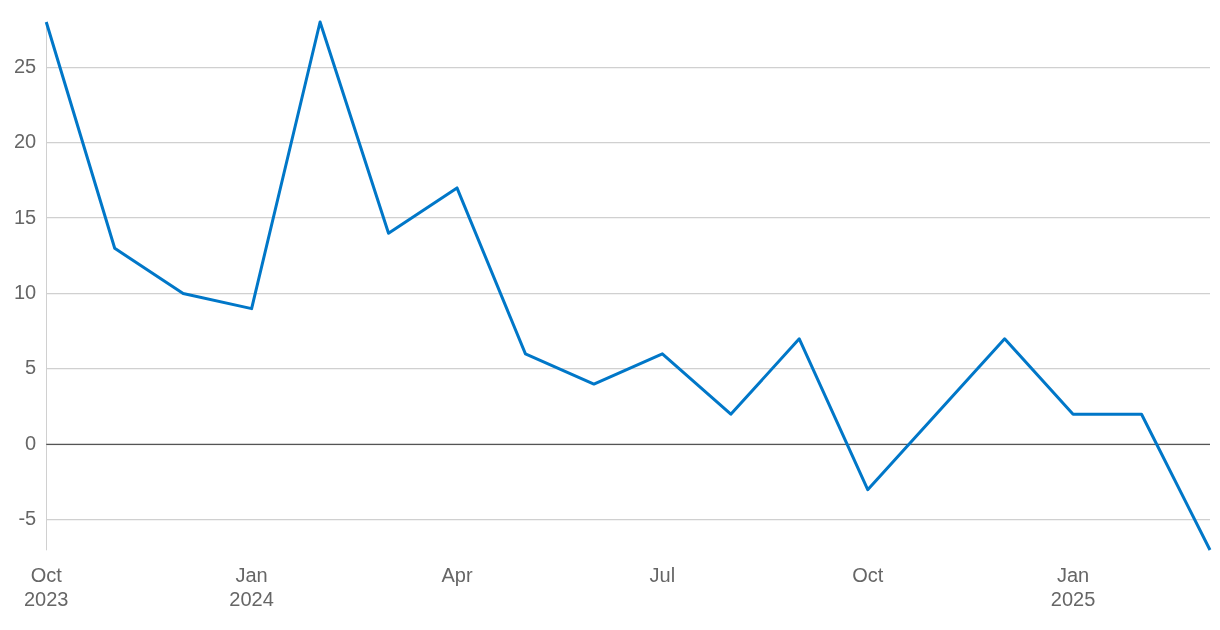 The width and height of the screenshot is (1220, 630). Describe the element at coordinates (46, 586) in the screenshot. I see `x-tick-label: Oct 2023` at that location.